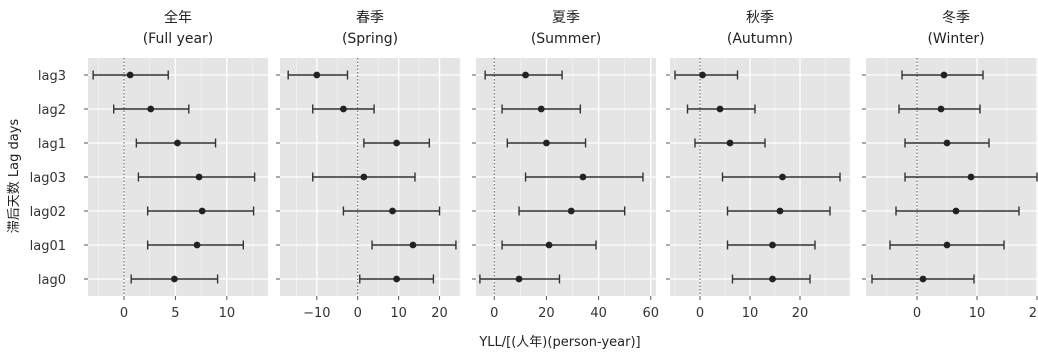 This screenshot has height=353, width=1038. Describe the element at coordinates (651, 313) in the screenshot. I see `x-tick-label: 60` at that location.